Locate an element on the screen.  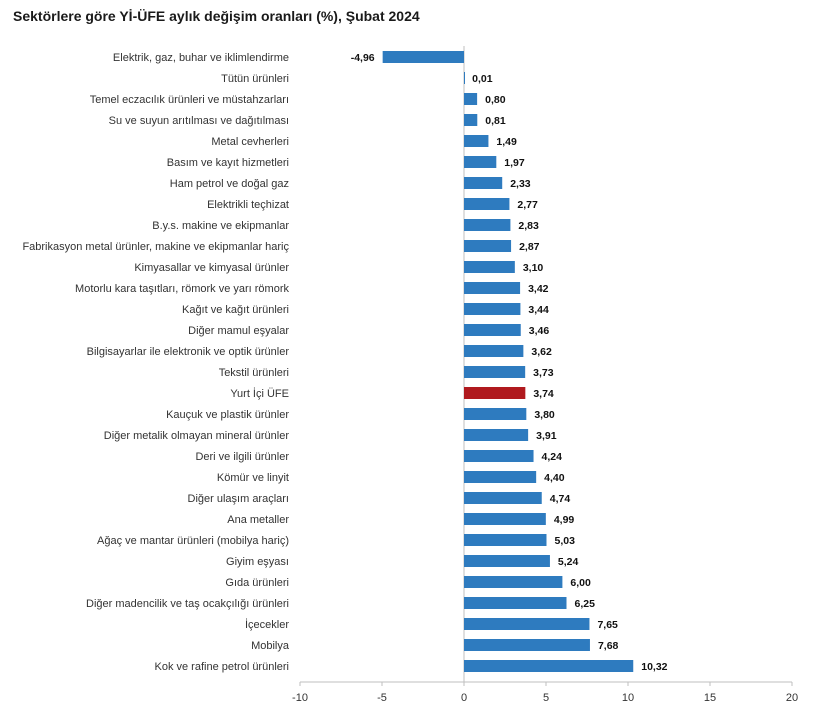
data-label: 1,97 is located at coordinates (514, 163).